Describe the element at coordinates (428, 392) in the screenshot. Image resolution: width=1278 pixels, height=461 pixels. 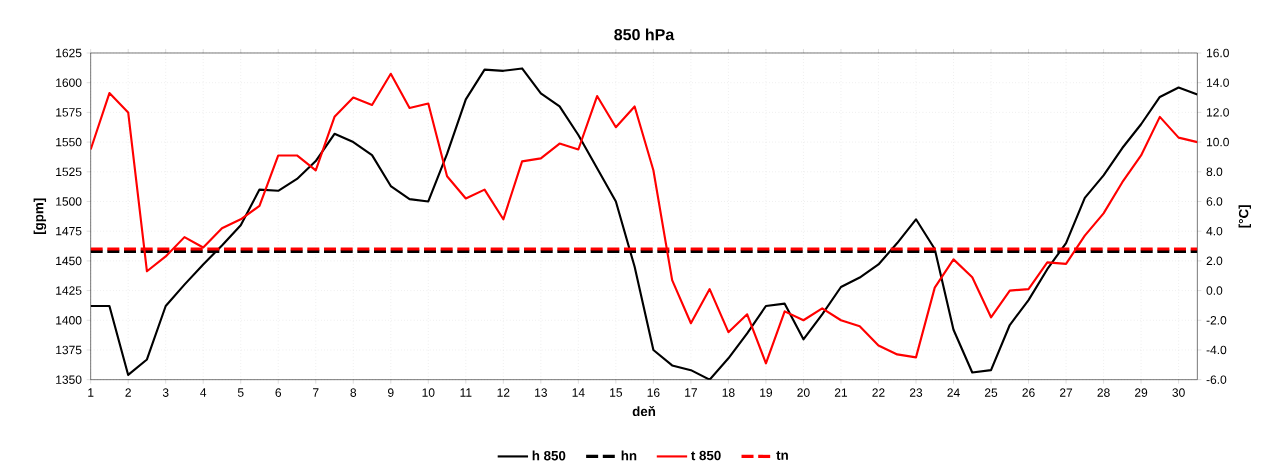
I see `x-tick-label: 10` at that location.